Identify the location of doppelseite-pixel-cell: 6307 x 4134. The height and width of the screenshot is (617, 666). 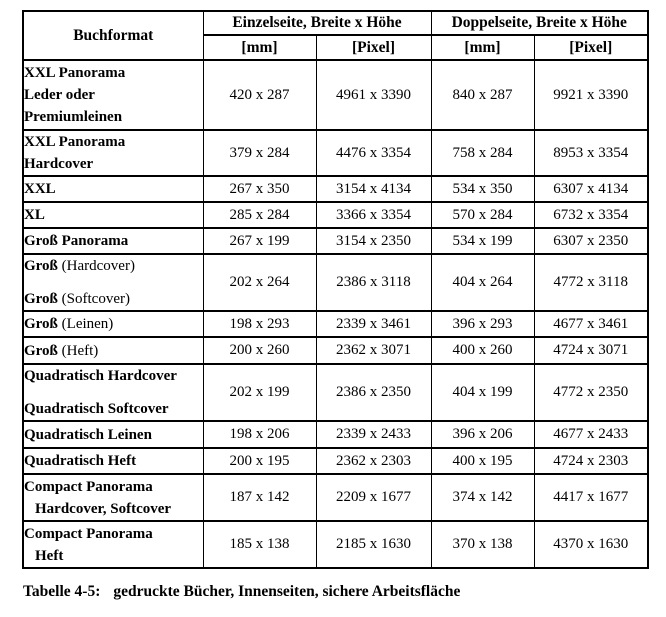
(591, 189).